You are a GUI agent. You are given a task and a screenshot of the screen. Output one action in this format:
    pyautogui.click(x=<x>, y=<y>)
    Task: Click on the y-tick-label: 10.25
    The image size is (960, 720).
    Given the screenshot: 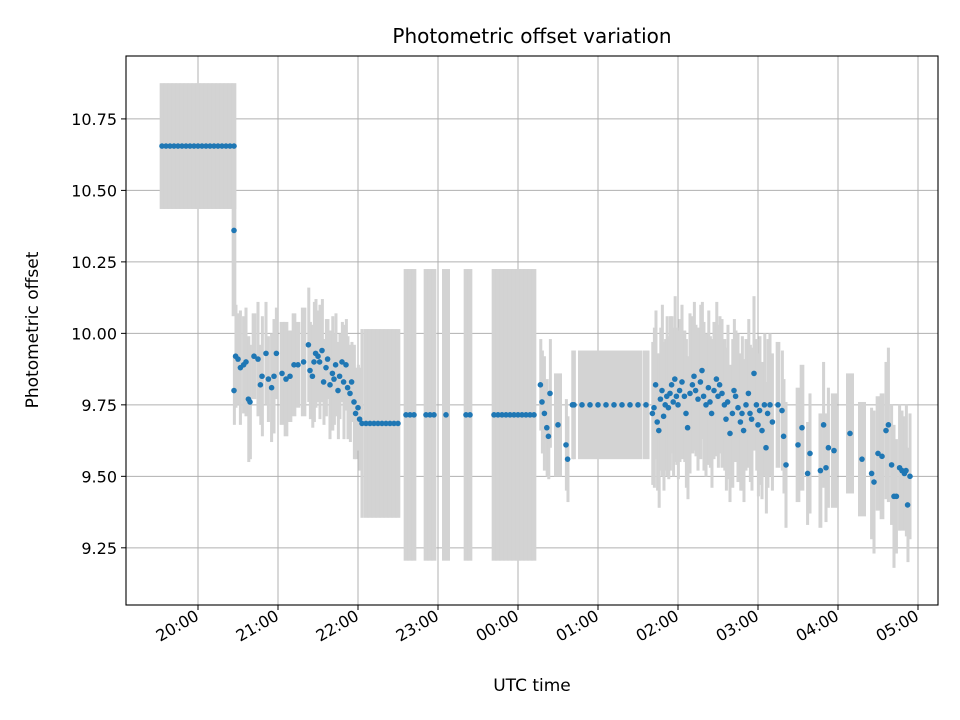 What is the action you would take?
    pyautogui.click(x=94, y=262)
    